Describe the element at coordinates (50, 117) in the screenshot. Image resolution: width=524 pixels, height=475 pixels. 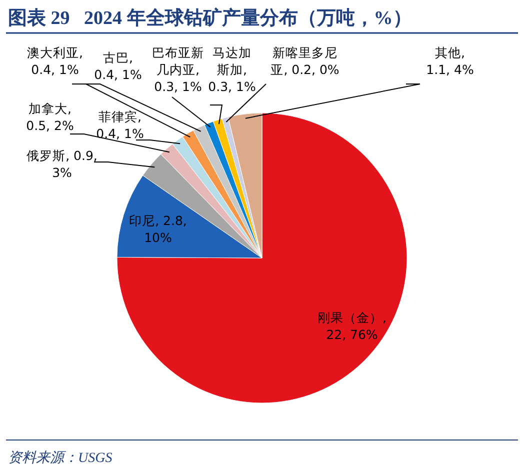
I see `slice-label: 加拿大, 0.5, 2%` at that location.